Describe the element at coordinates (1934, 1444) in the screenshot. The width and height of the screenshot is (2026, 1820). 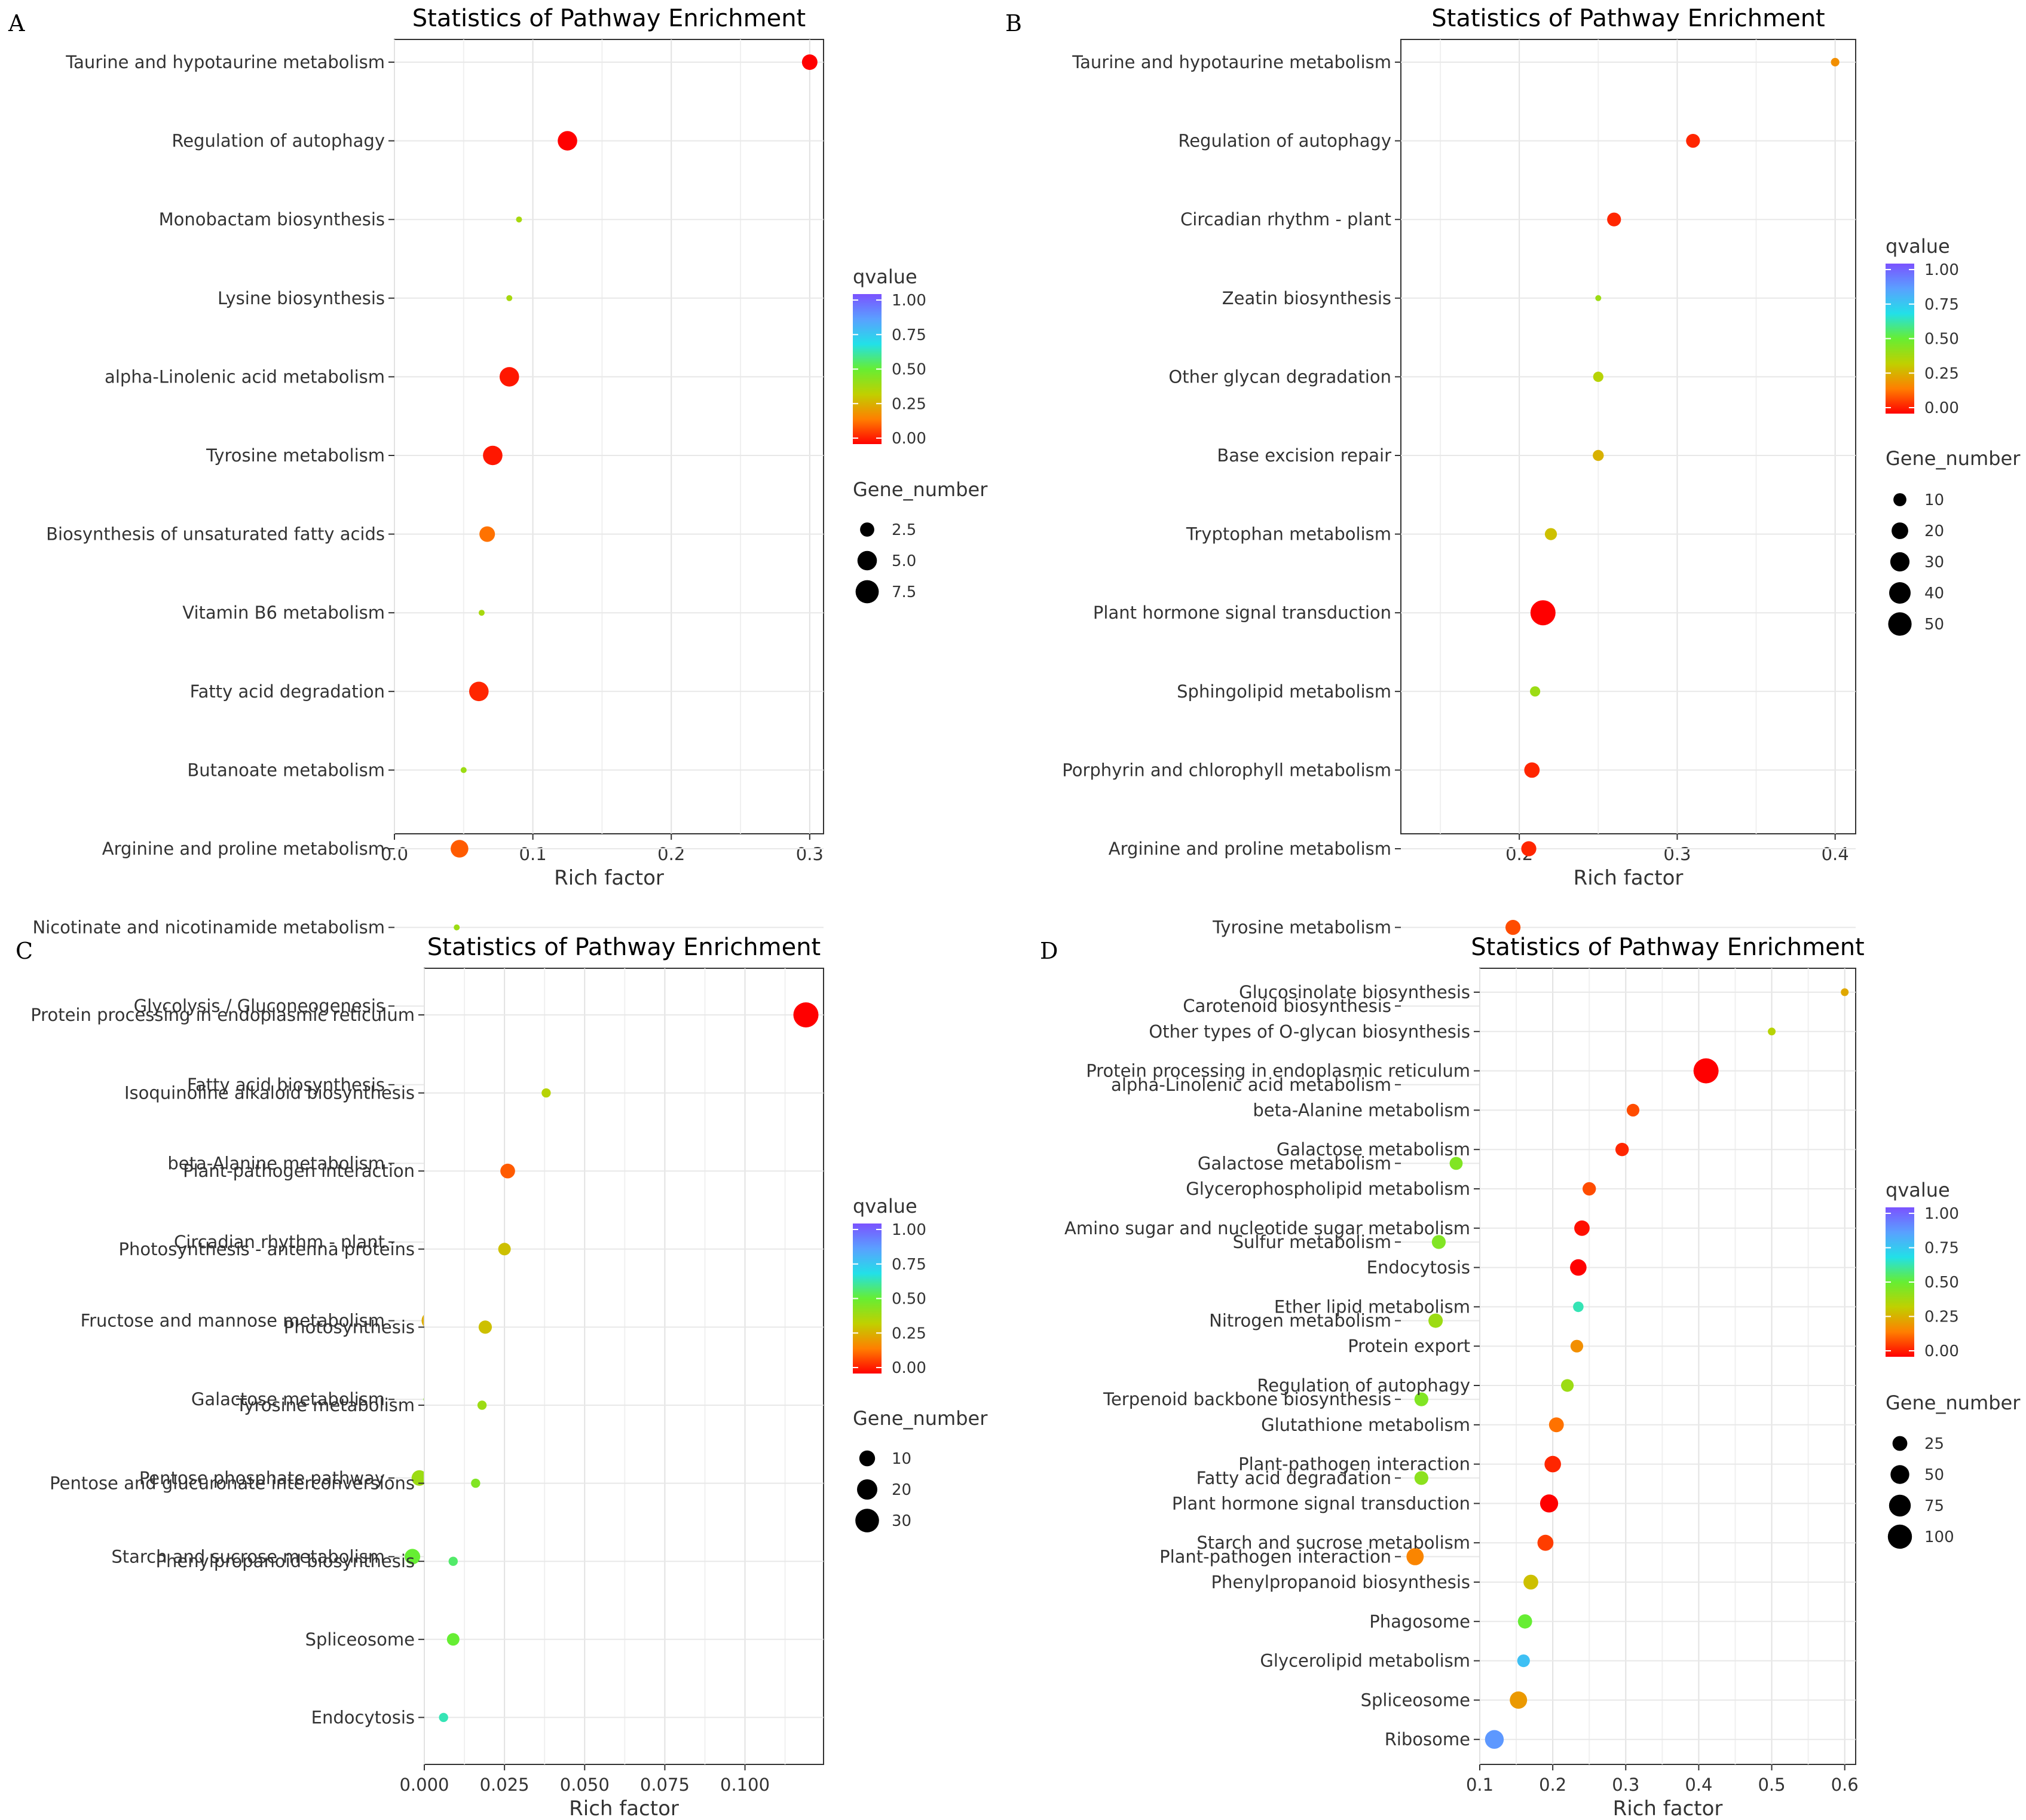
I see `size-legend-label: 25` at that location.